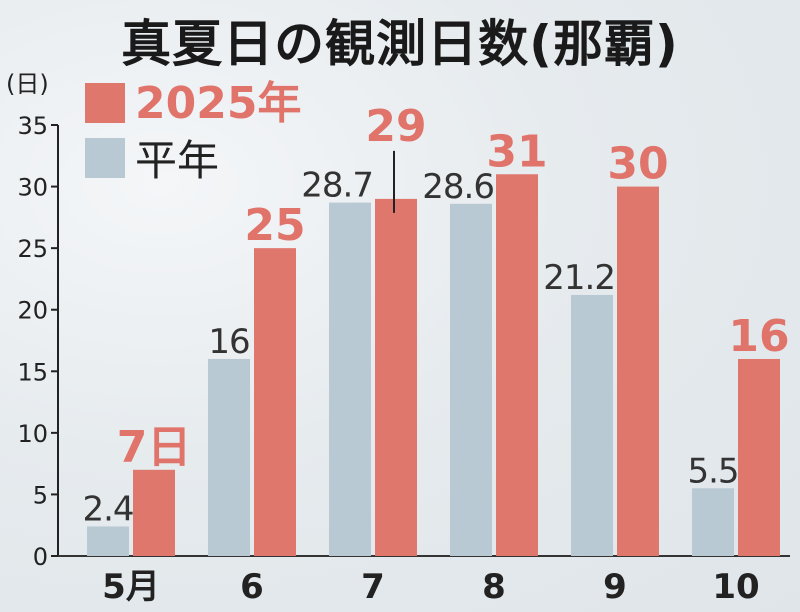 Image resolution: width=800 pixels, height=612 pixels. Describe the element at coordinates (177, 160) in the screenshot. I see `legend-label-normal: 平年` at that location.